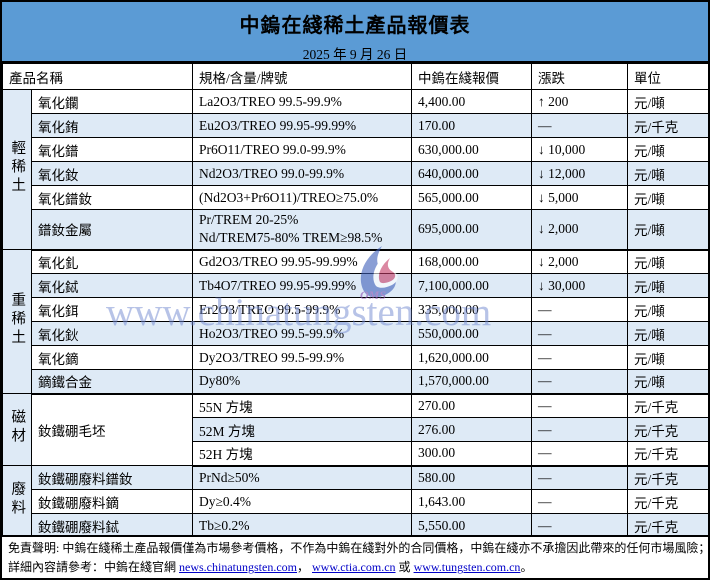 The image size is (710, 580). What do you see at coordinates (112, 357) in the screenshot?
I see `product-name: 氧化鏑` at bounding box center [112, 357].